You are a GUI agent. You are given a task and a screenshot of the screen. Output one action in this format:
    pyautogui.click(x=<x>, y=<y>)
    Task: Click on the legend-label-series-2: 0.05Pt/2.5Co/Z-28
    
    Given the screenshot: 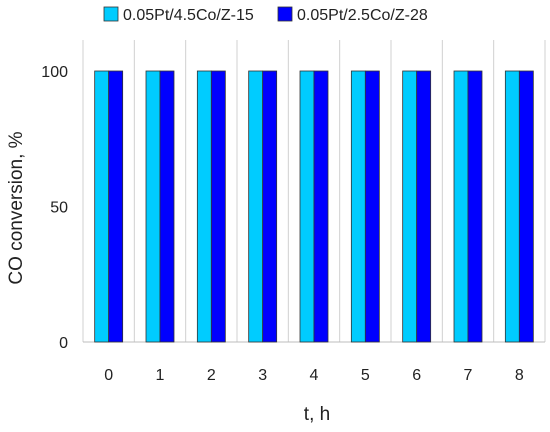 What is the action you would take?
    pyautogui.click(x=362, y=15)
    